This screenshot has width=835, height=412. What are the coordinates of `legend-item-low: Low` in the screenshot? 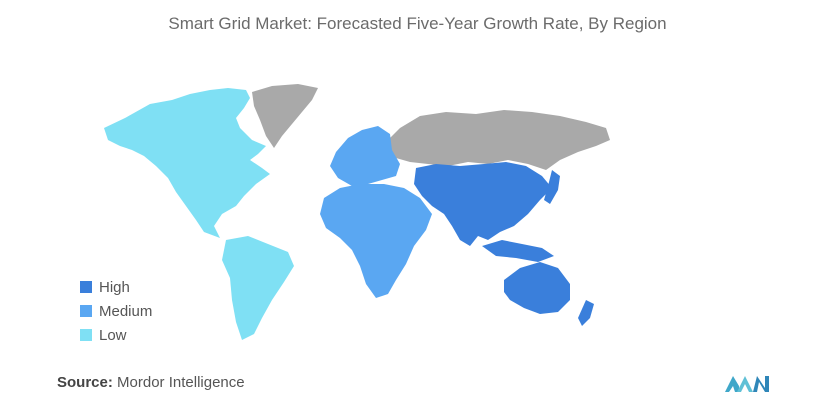 It's located at (116, 335).